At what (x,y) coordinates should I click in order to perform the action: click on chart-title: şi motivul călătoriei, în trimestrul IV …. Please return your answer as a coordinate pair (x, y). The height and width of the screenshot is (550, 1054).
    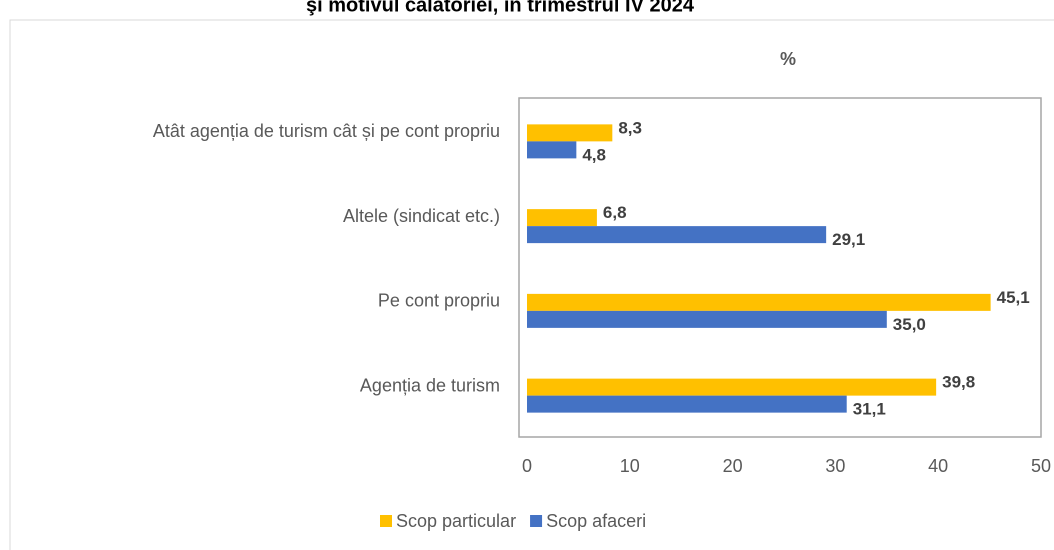
    Looking at the image, I should click on (500, 8).